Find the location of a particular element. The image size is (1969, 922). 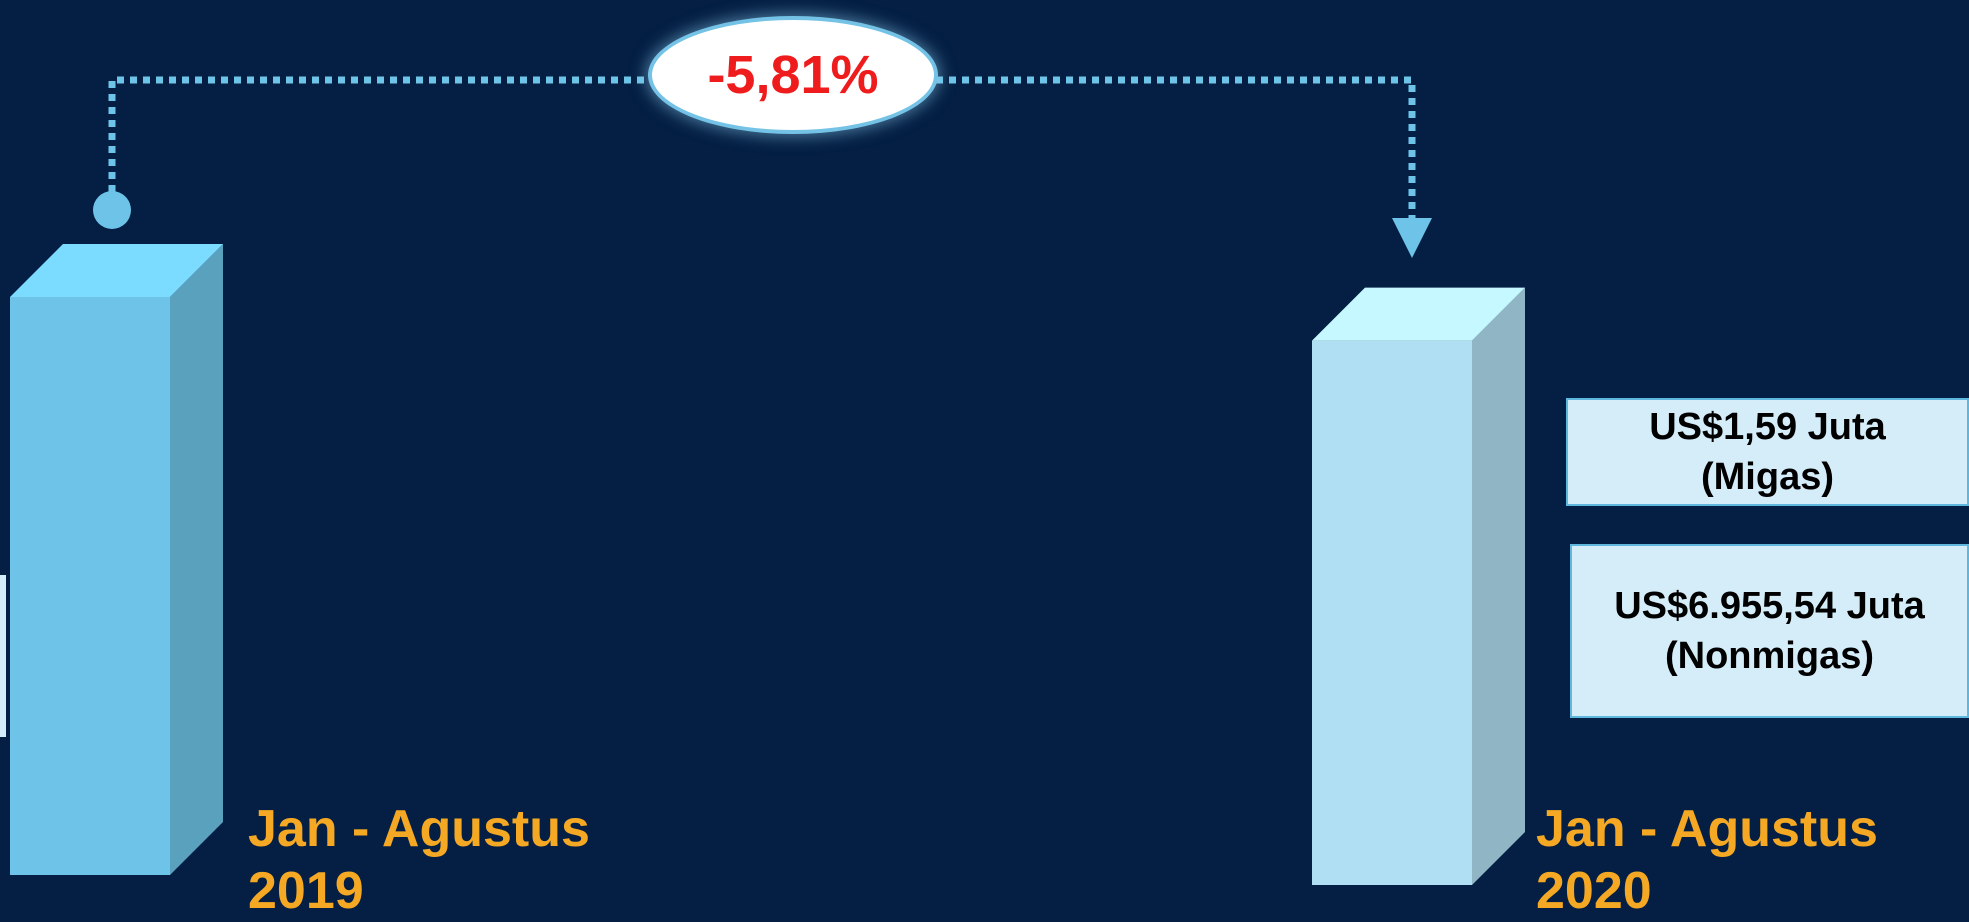

migas-value-box: US$1,59 Juta (Migas) is located at coordinates (1767, 452).